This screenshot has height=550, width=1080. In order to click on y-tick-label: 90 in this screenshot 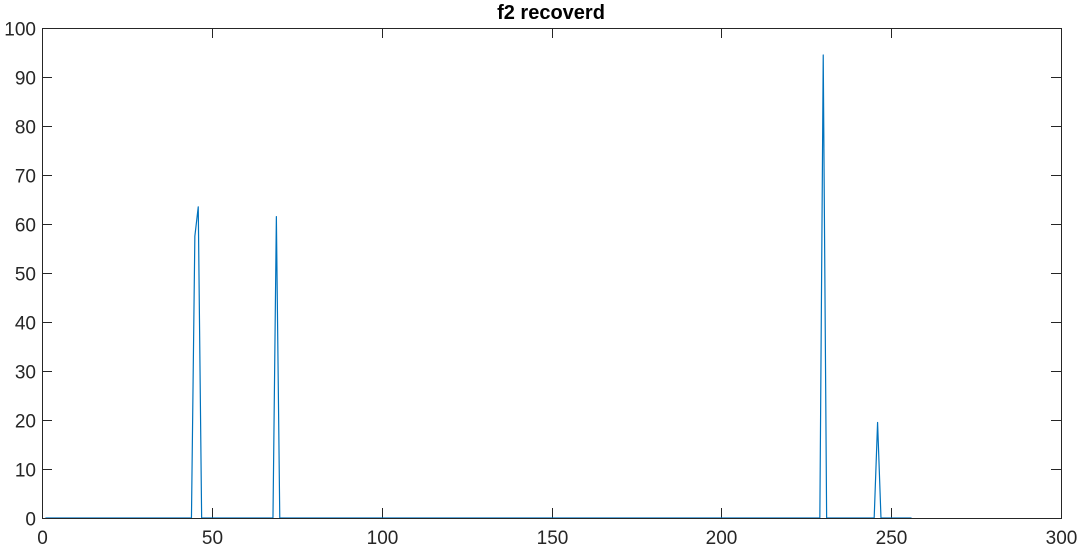, I will do `click(25, 79)`.